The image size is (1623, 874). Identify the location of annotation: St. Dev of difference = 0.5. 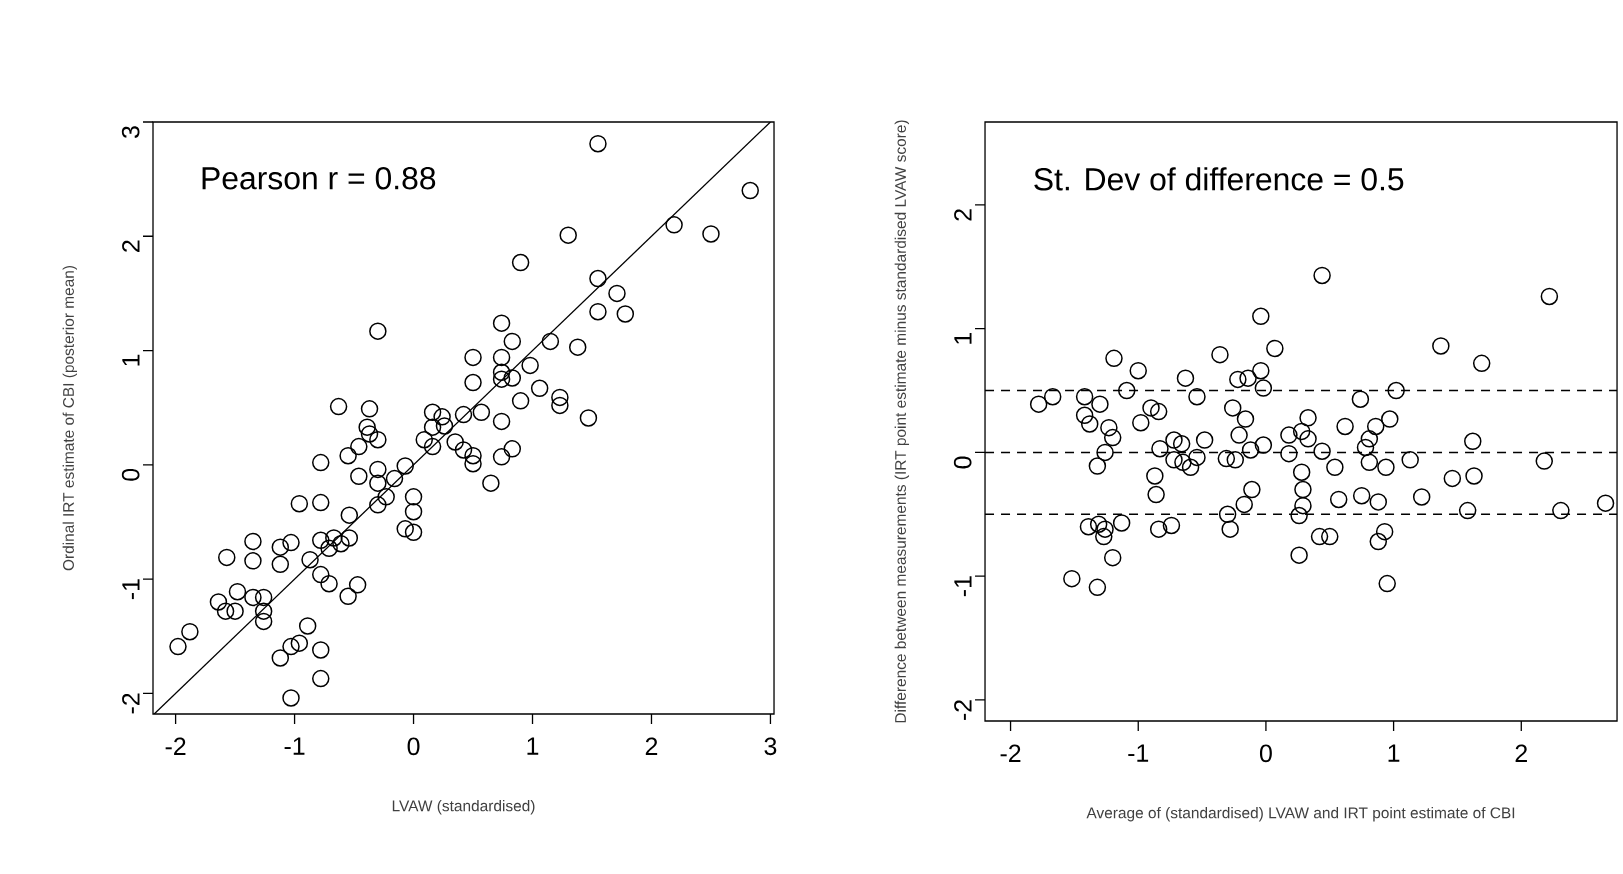
(1219, 179).